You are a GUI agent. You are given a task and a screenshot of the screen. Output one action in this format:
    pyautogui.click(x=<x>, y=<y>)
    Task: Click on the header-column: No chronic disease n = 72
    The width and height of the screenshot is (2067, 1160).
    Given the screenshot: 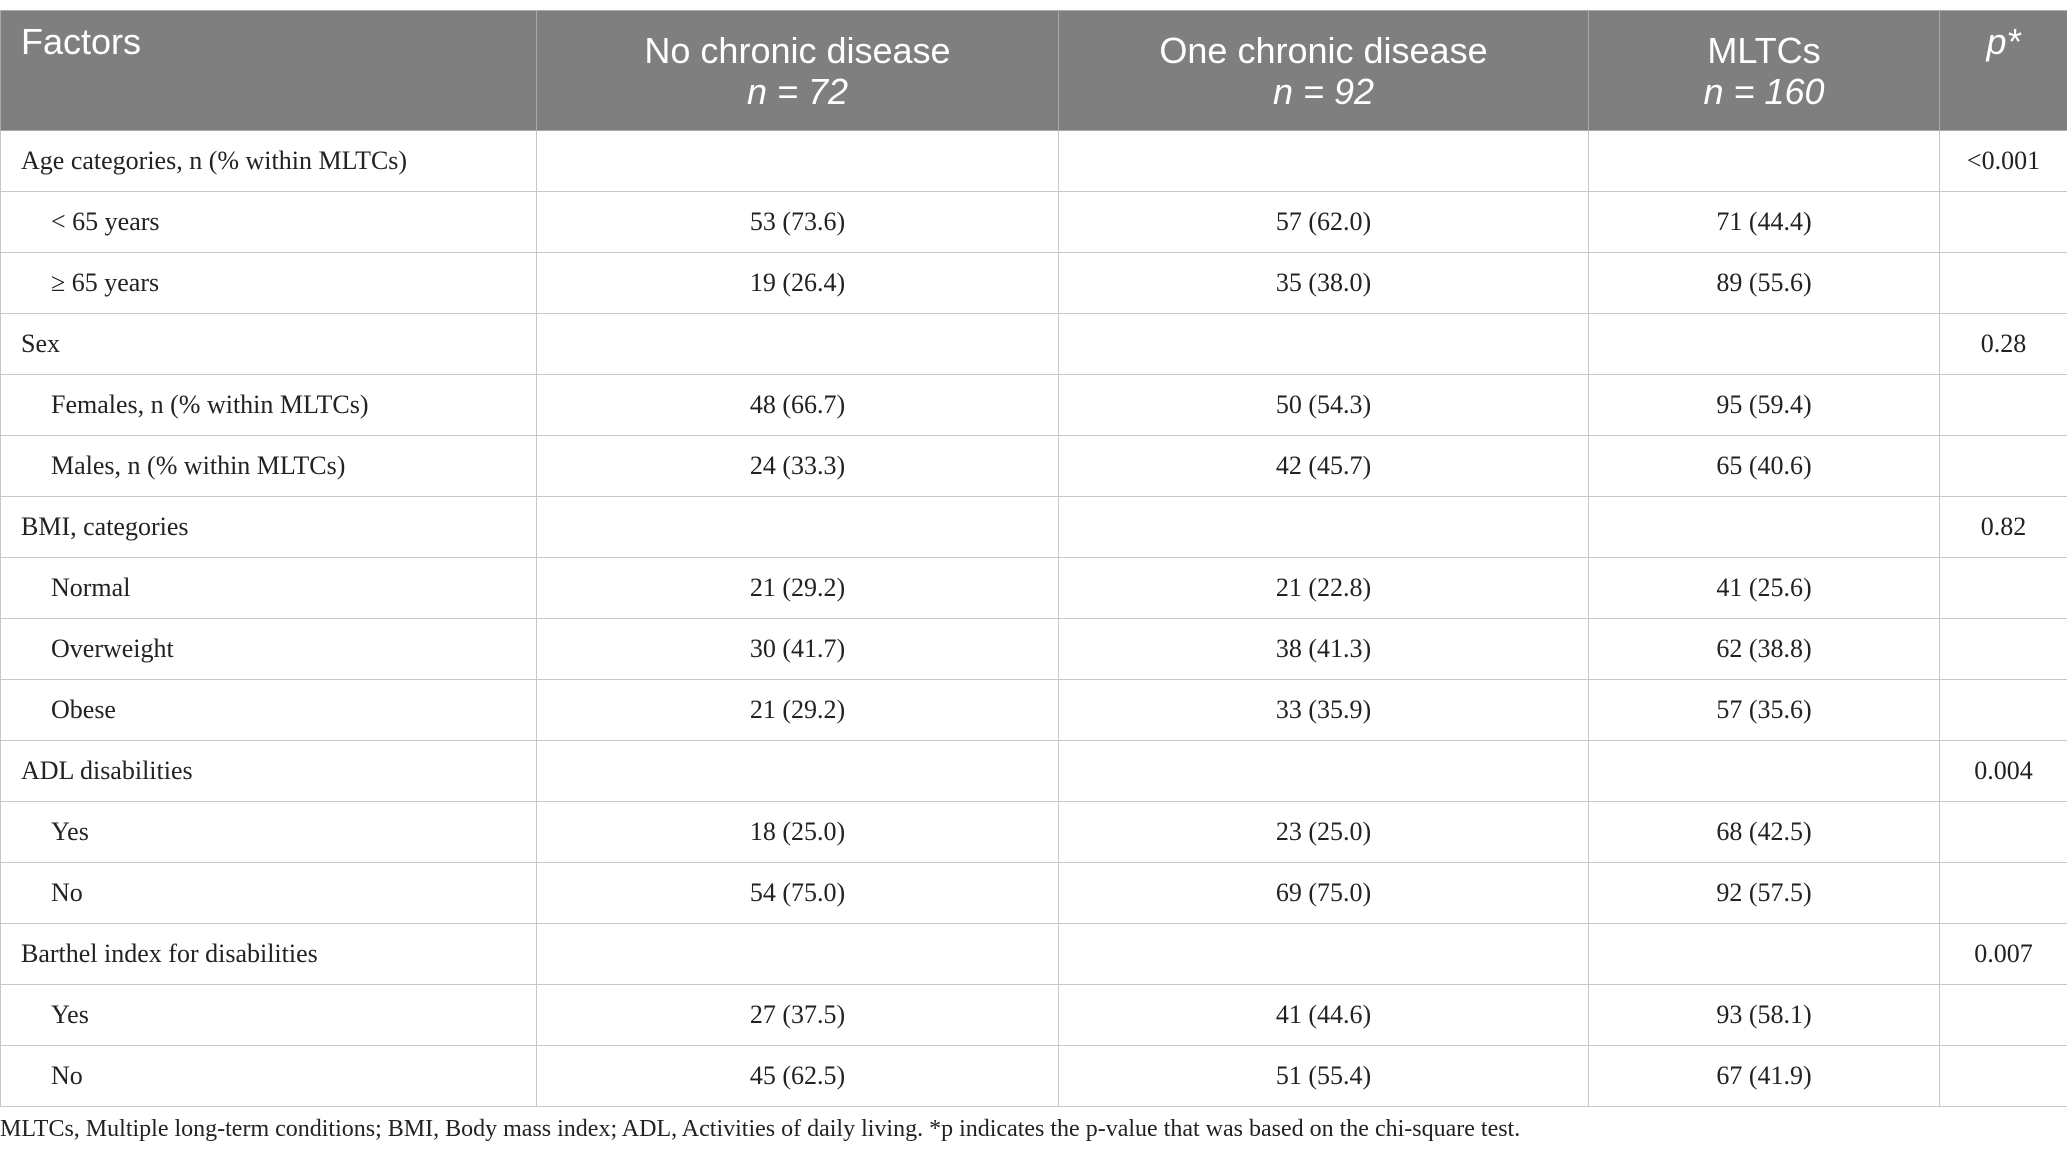 What is the action you would take?
    pyautogui.click(x=797, y=70)
    